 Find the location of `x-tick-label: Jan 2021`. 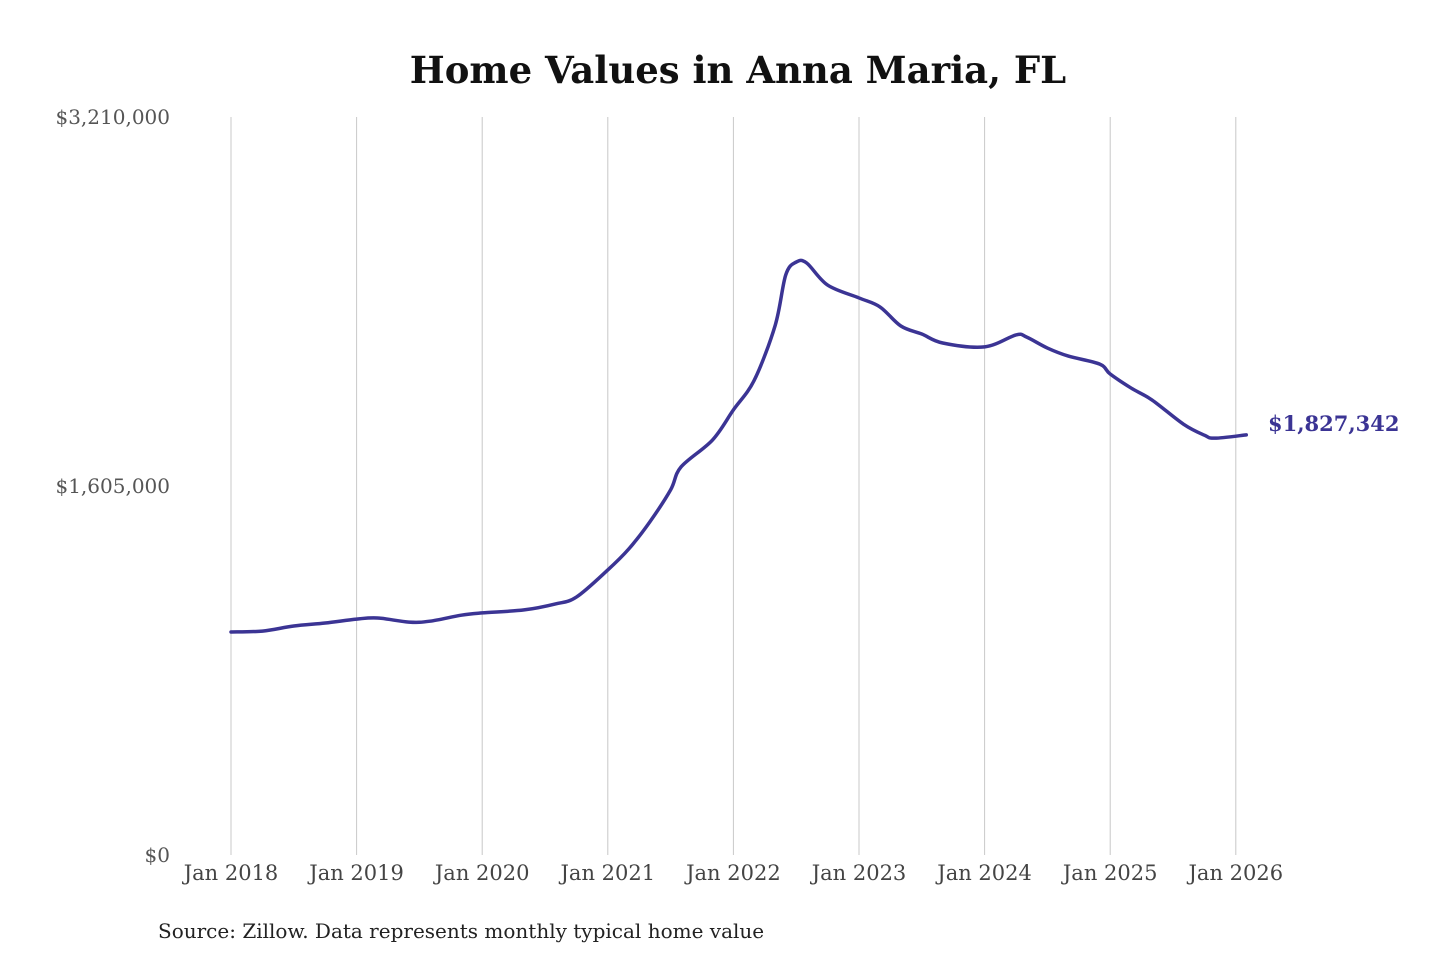

x-tick-label: Jan 2021 is located at coordinates (607, 873).